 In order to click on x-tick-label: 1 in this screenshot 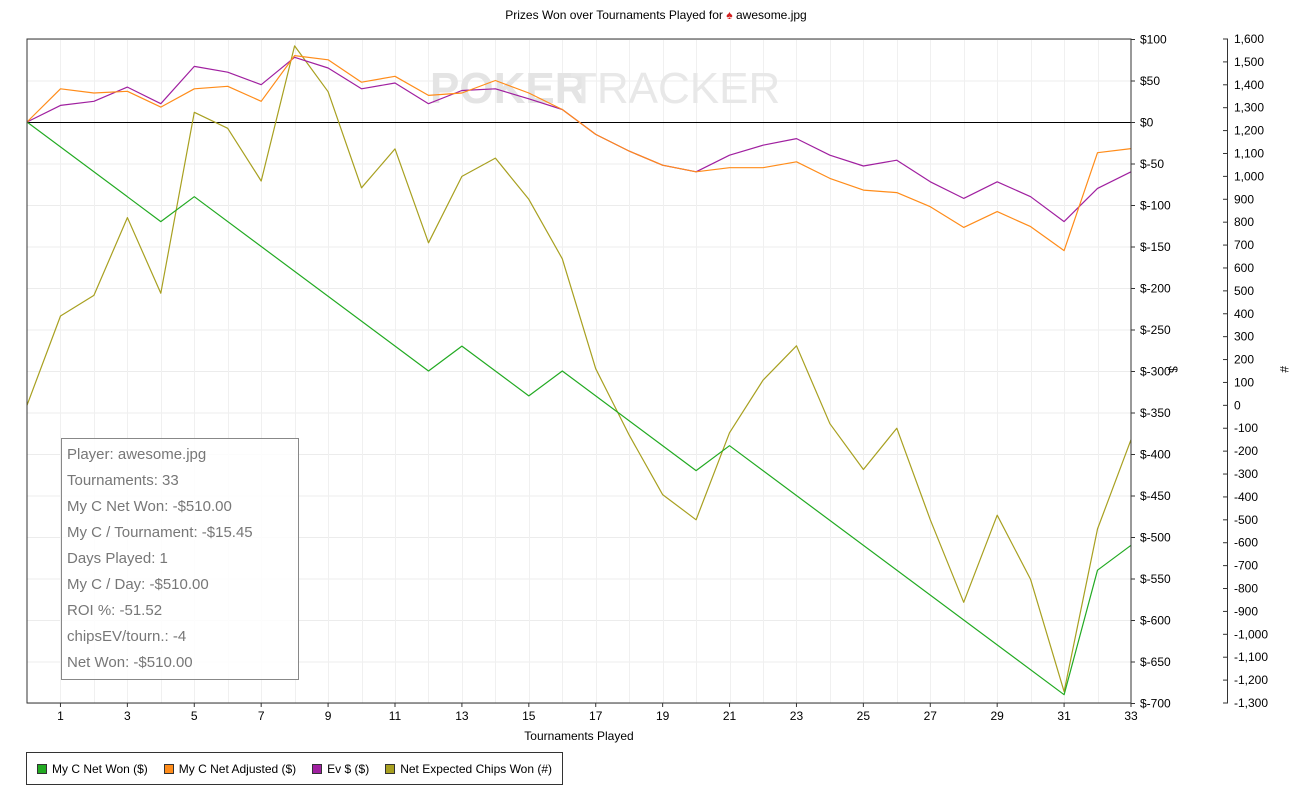, I will do `click(60, 716)`.